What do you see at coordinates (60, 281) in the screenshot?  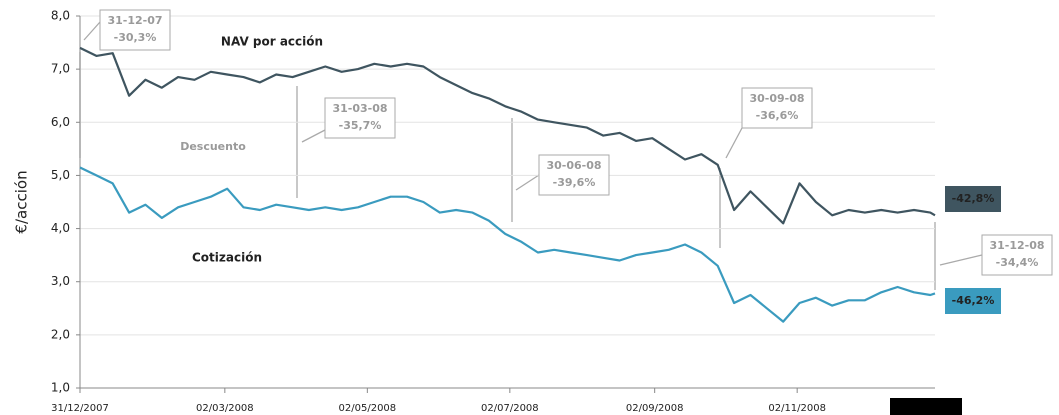 I see `y-tick-label: 3,0` at bounding box center [60, 281].